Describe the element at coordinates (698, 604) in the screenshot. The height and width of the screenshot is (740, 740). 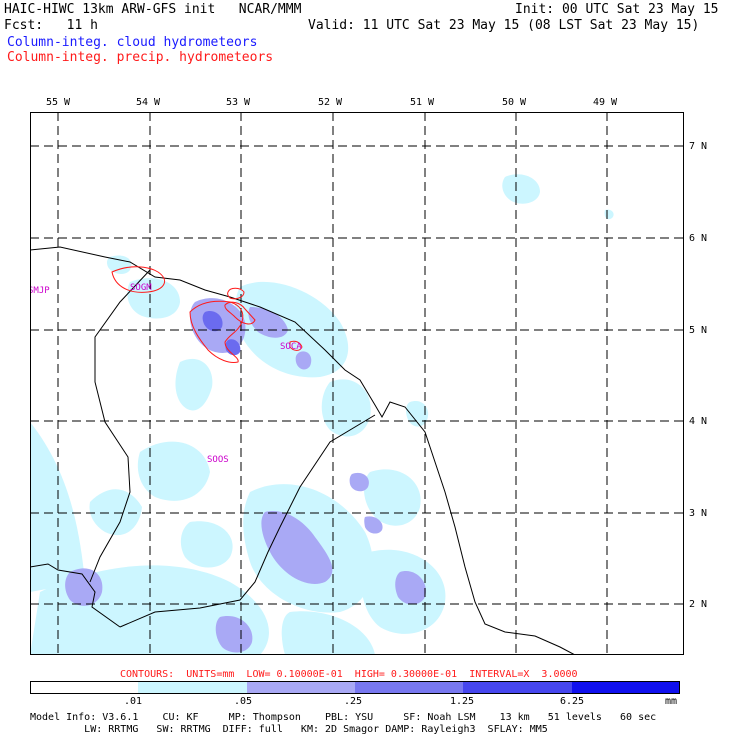
I see `lat-label-2n: 2 N` at that location.